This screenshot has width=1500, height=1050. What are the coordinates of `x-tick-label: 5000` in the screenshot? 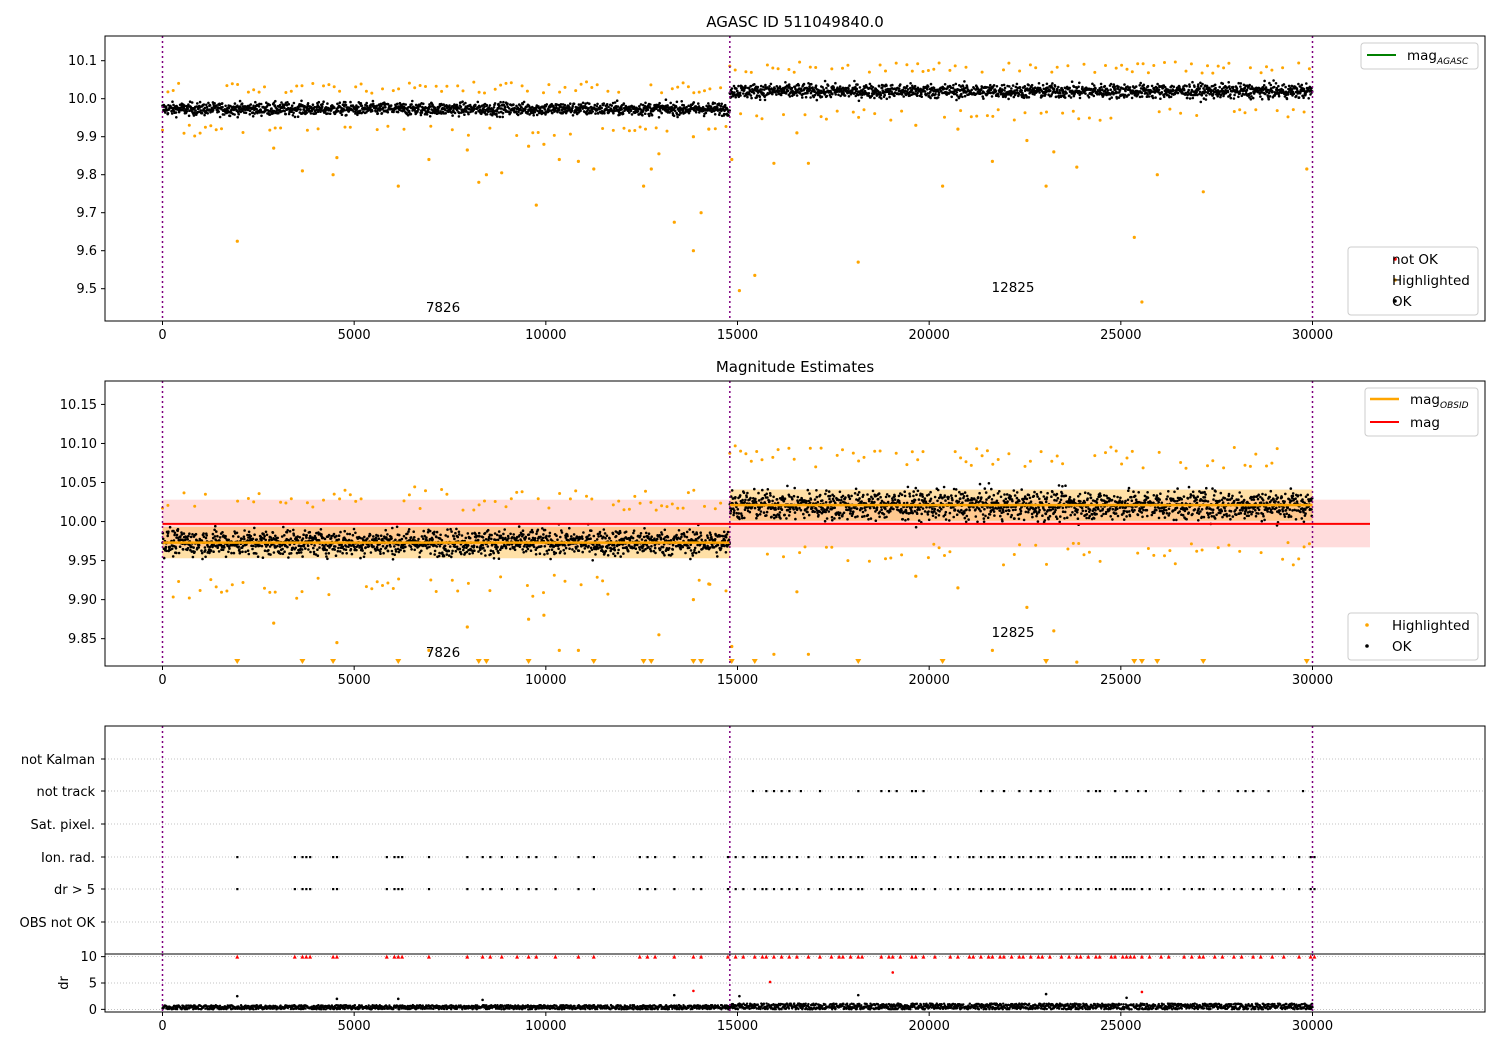 It's located at (354, 335).